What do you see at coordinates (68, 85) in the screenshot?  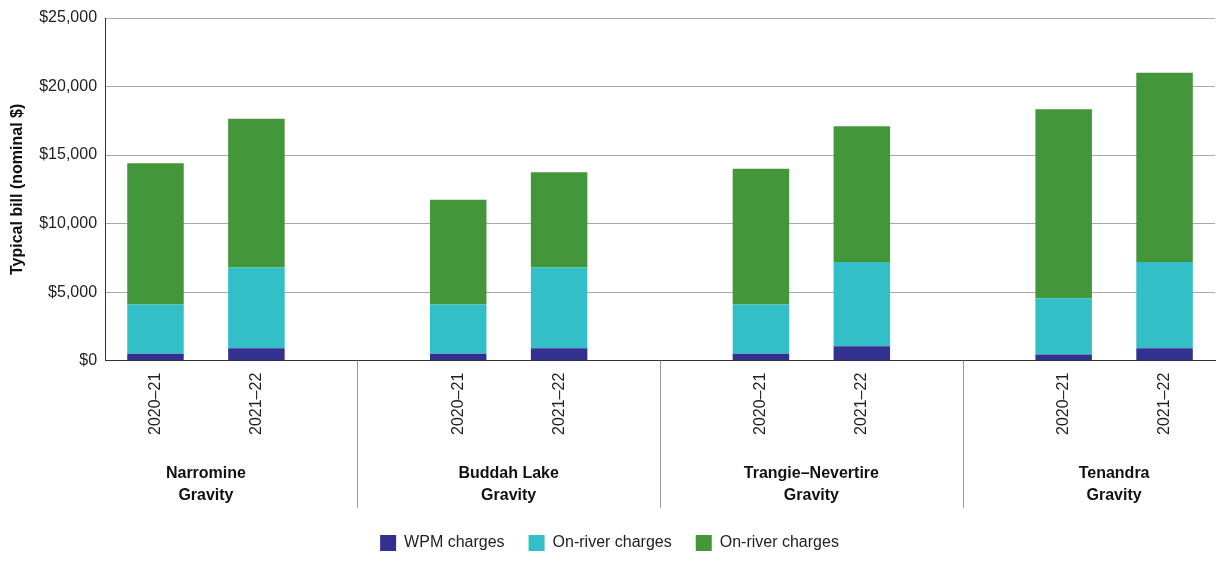 I see `y-tick-label: $20,000` at bounding box center [68, 85].